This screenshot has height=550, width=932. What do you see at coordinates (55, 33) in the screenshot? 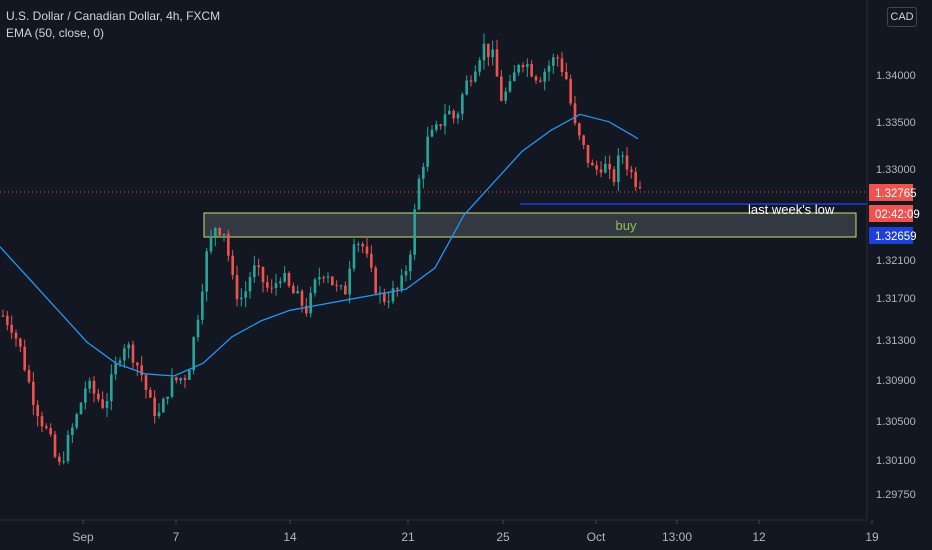
I see `indicator-label: EMA (50, close, 0)` at bounding box center [55, 33].